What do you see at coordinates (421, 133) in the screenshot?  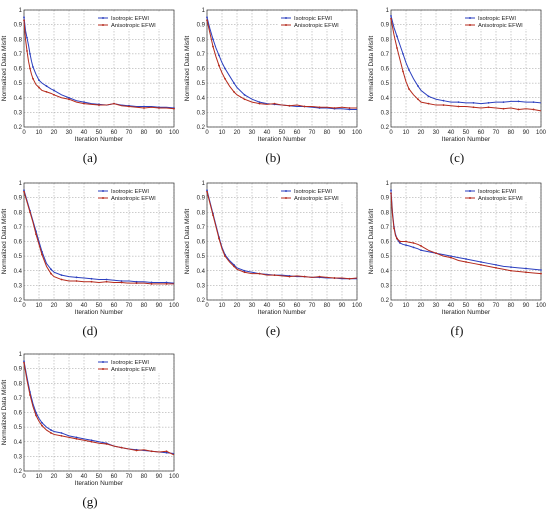 I see `x-tick-label: 20` at bounding box center [421, 133].